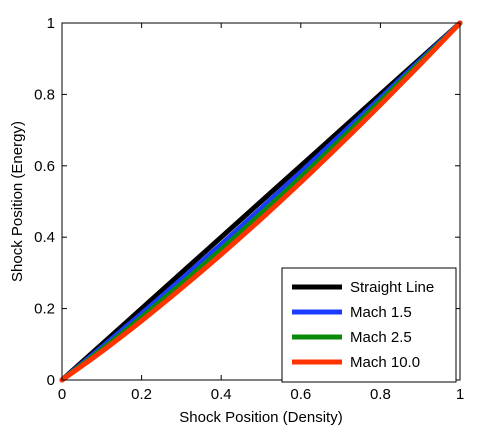 The height and width of the screenshot is (433, 488). I want to click on x-tick-label: 0.4, so click(221, 394).